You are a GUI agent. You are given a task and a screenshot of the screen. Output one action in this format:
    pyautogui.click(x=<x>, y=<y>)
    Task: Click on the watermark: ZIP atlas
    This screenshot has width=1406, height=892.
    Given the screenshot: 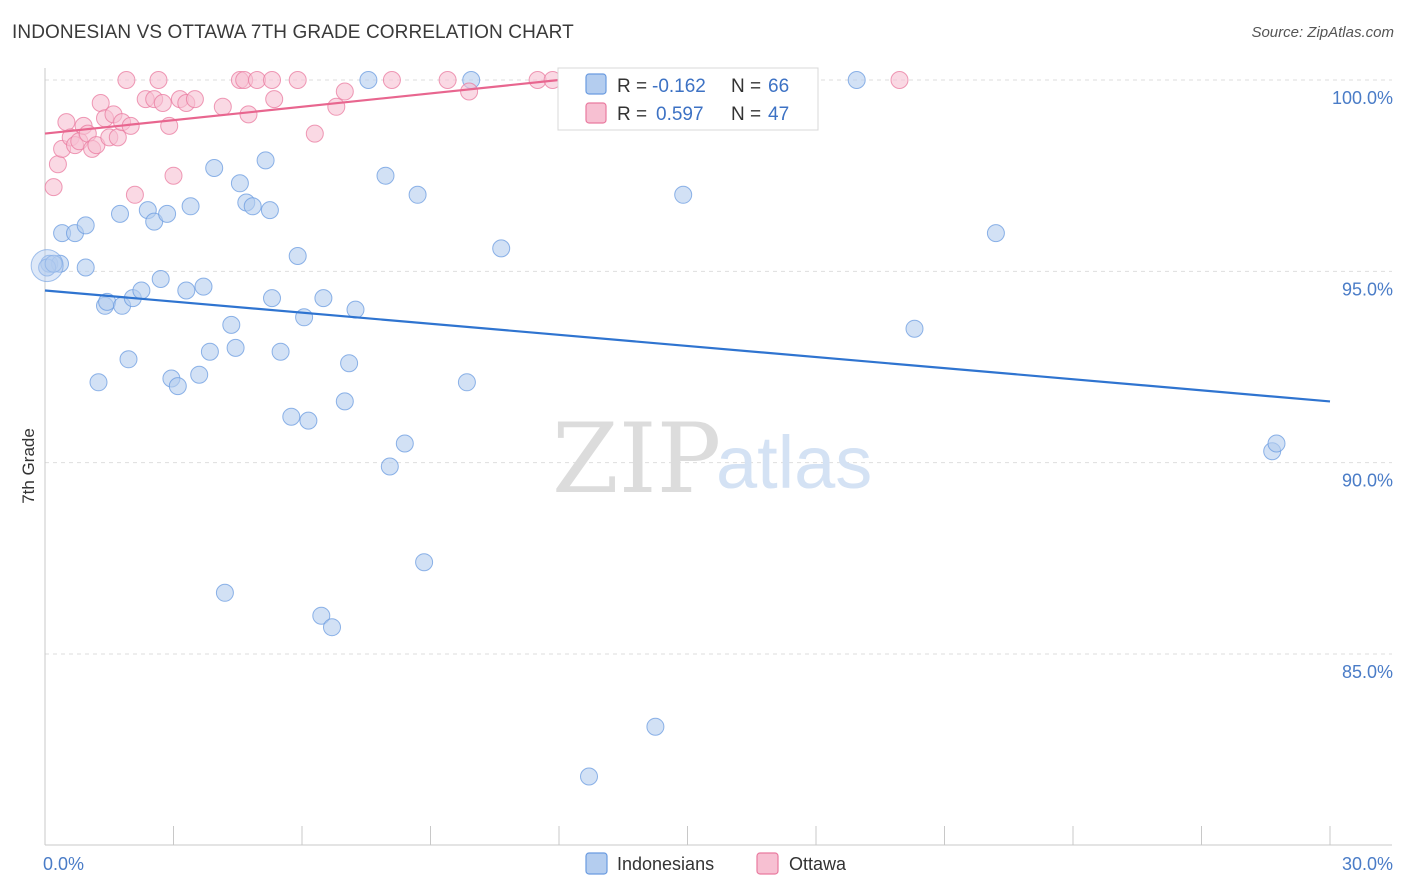 What is the action you would take?
    pyautogui.click(x=712, y=459)
    